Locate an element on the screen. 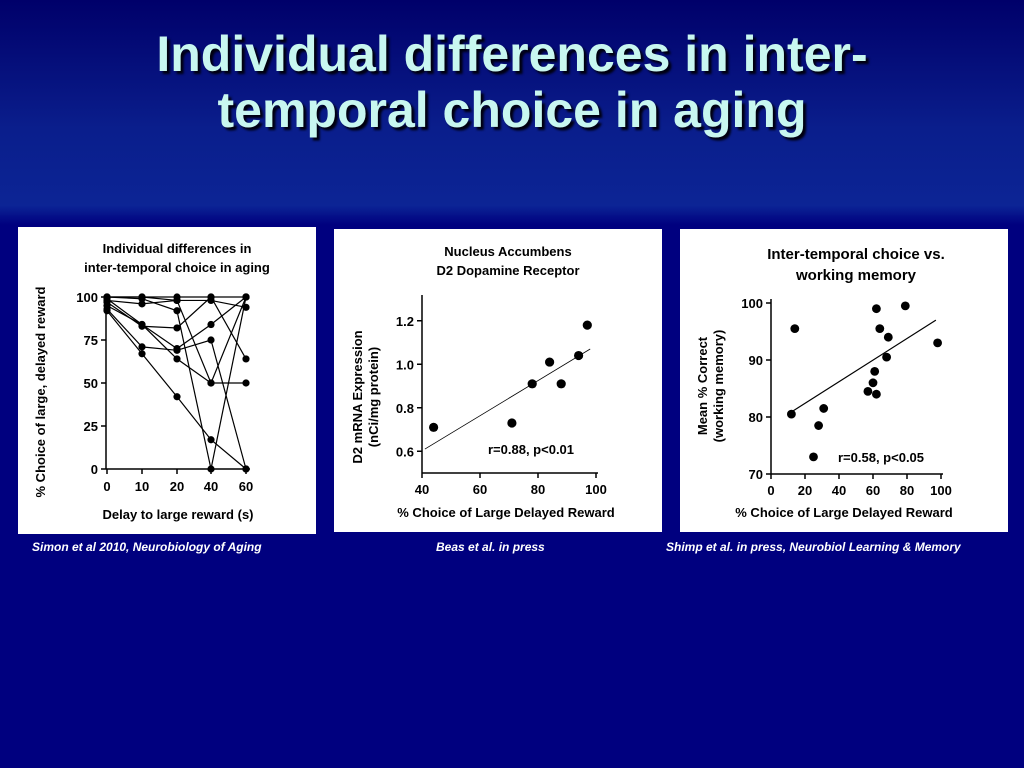  chart-2-xlabel: % Choice of Large Delayed Reward is located at coordinates (506, 512).